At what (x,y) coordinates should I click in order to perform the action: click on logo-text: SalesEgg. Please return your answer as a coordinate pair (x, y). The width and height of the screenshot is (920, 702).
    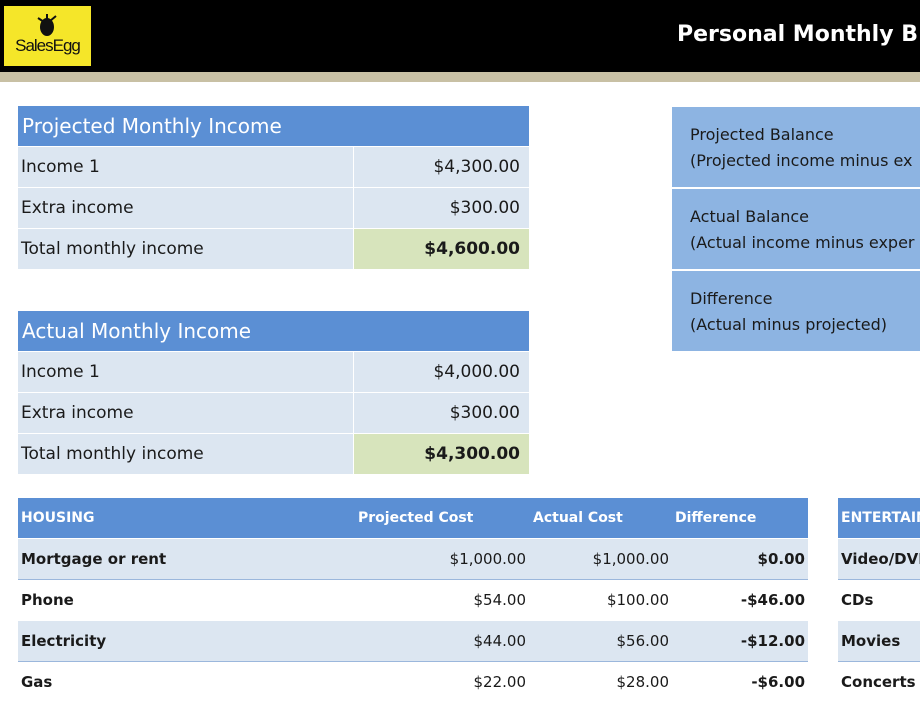
    Looking at the image, I should click on (48, 45).